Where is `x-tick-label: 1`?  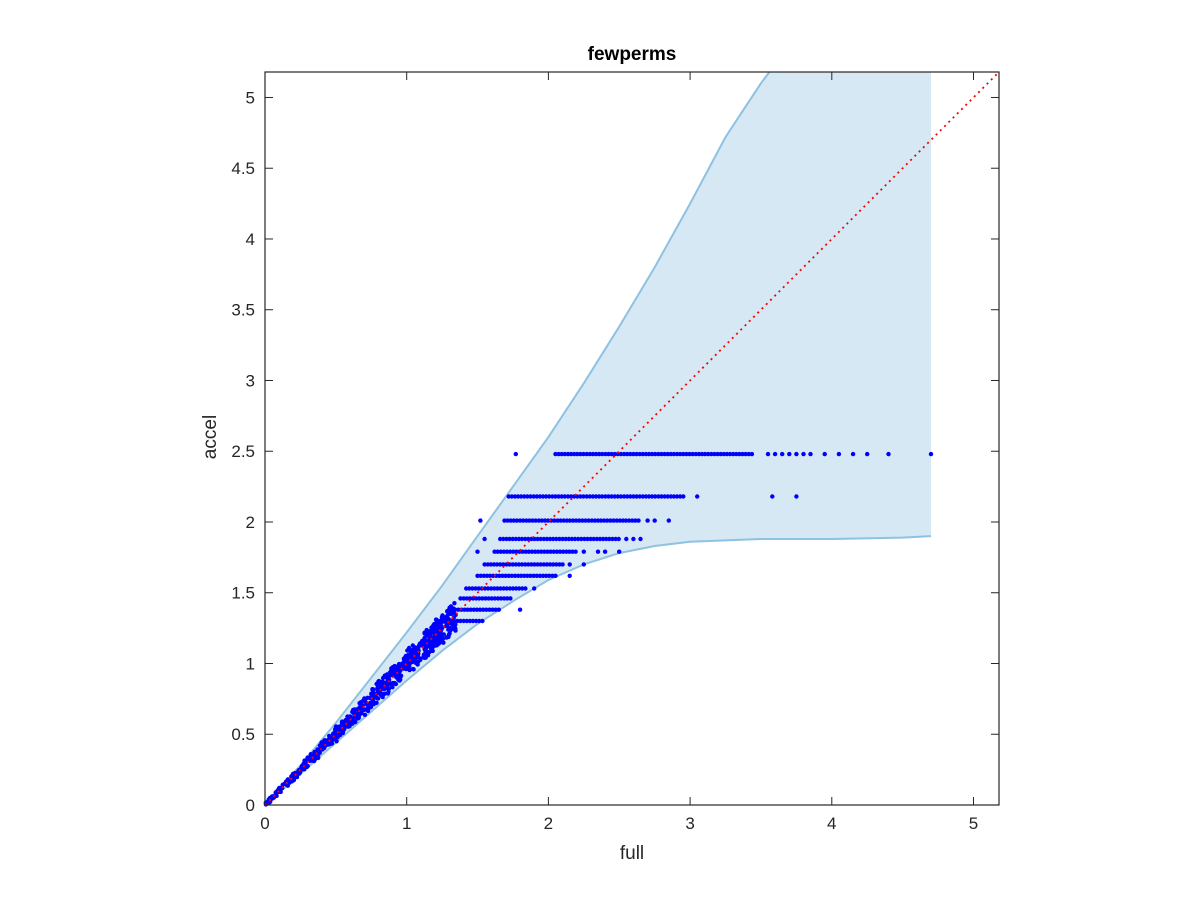 x-tick-label: 1 is located at coordinates (406, 823).